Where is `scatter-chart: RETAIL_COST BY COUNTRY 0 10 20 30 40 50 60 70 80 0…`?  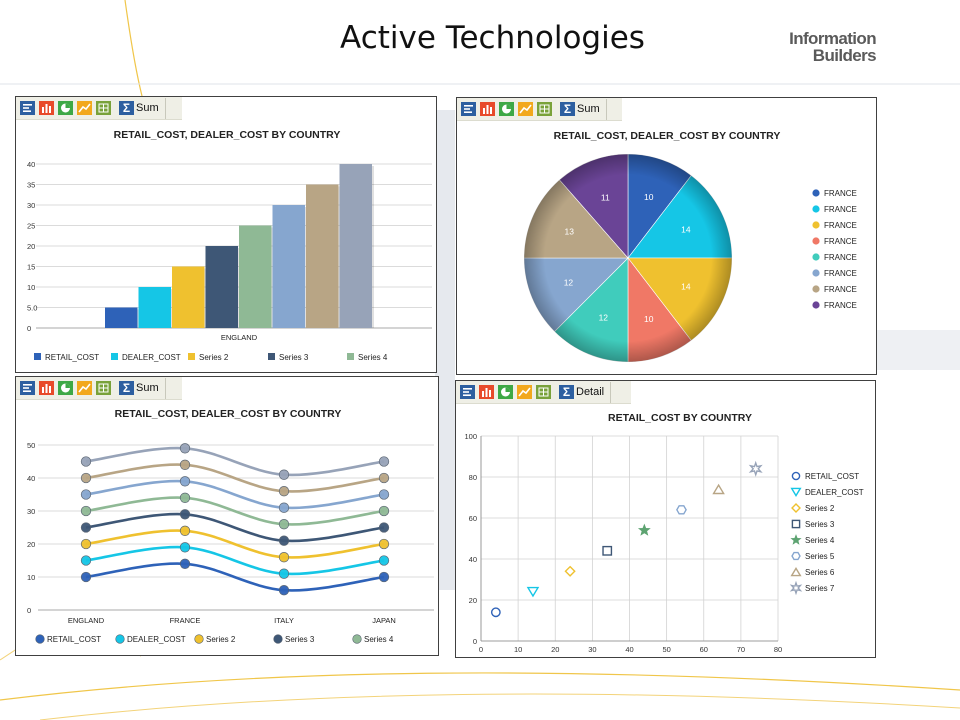
scatter-chart: RETAIL_COST BY COUNTRY 0 10 20 30 40 50 60 70 80 0… is located at coordinates (663, 533).